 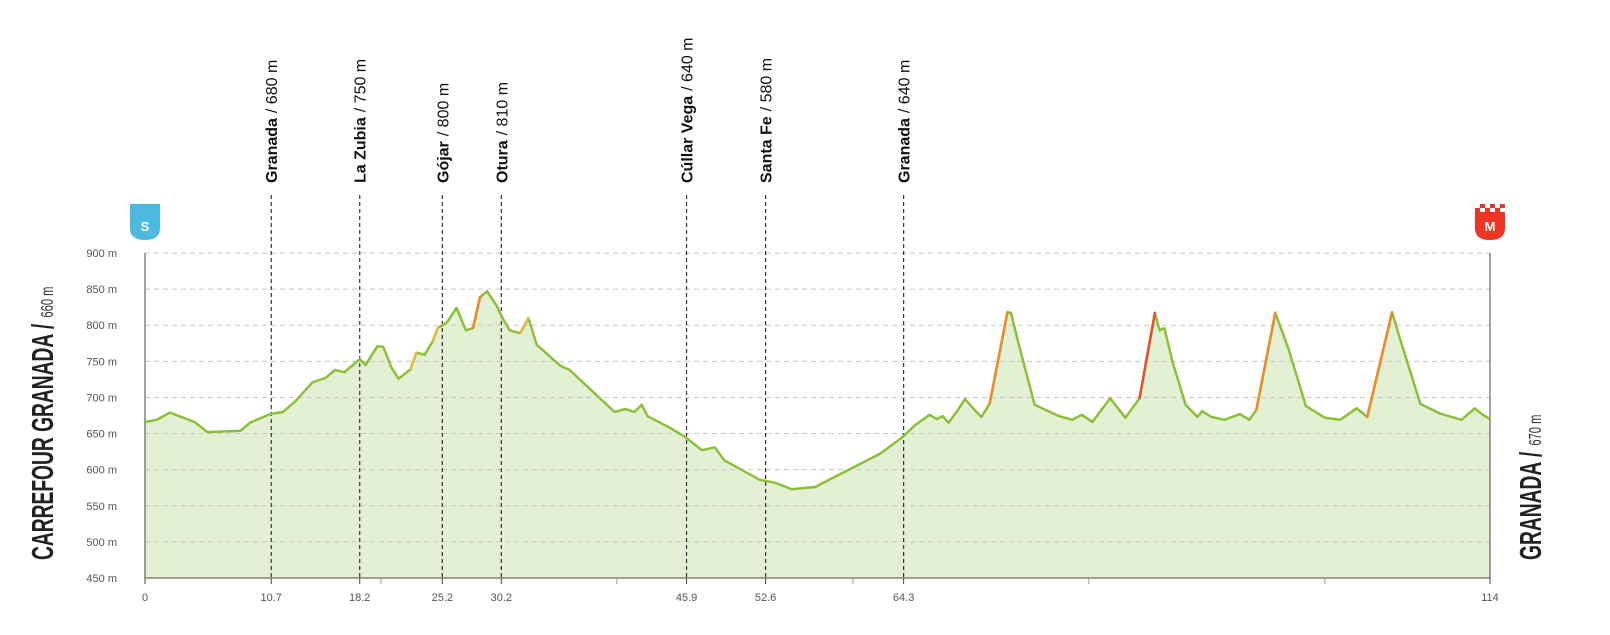 I want to click on y-tick-label: 700 m, so click(x=101, y=398).